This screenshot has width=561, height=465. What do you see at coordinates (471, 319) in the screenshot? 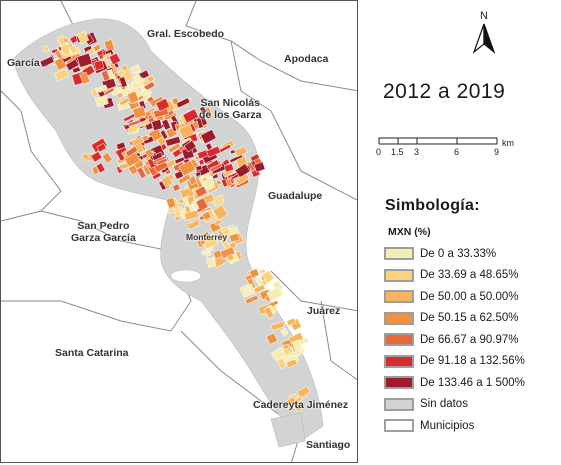
I see `legend-item: De 50.15 a 62.50%` at bounding box center [471, 319].